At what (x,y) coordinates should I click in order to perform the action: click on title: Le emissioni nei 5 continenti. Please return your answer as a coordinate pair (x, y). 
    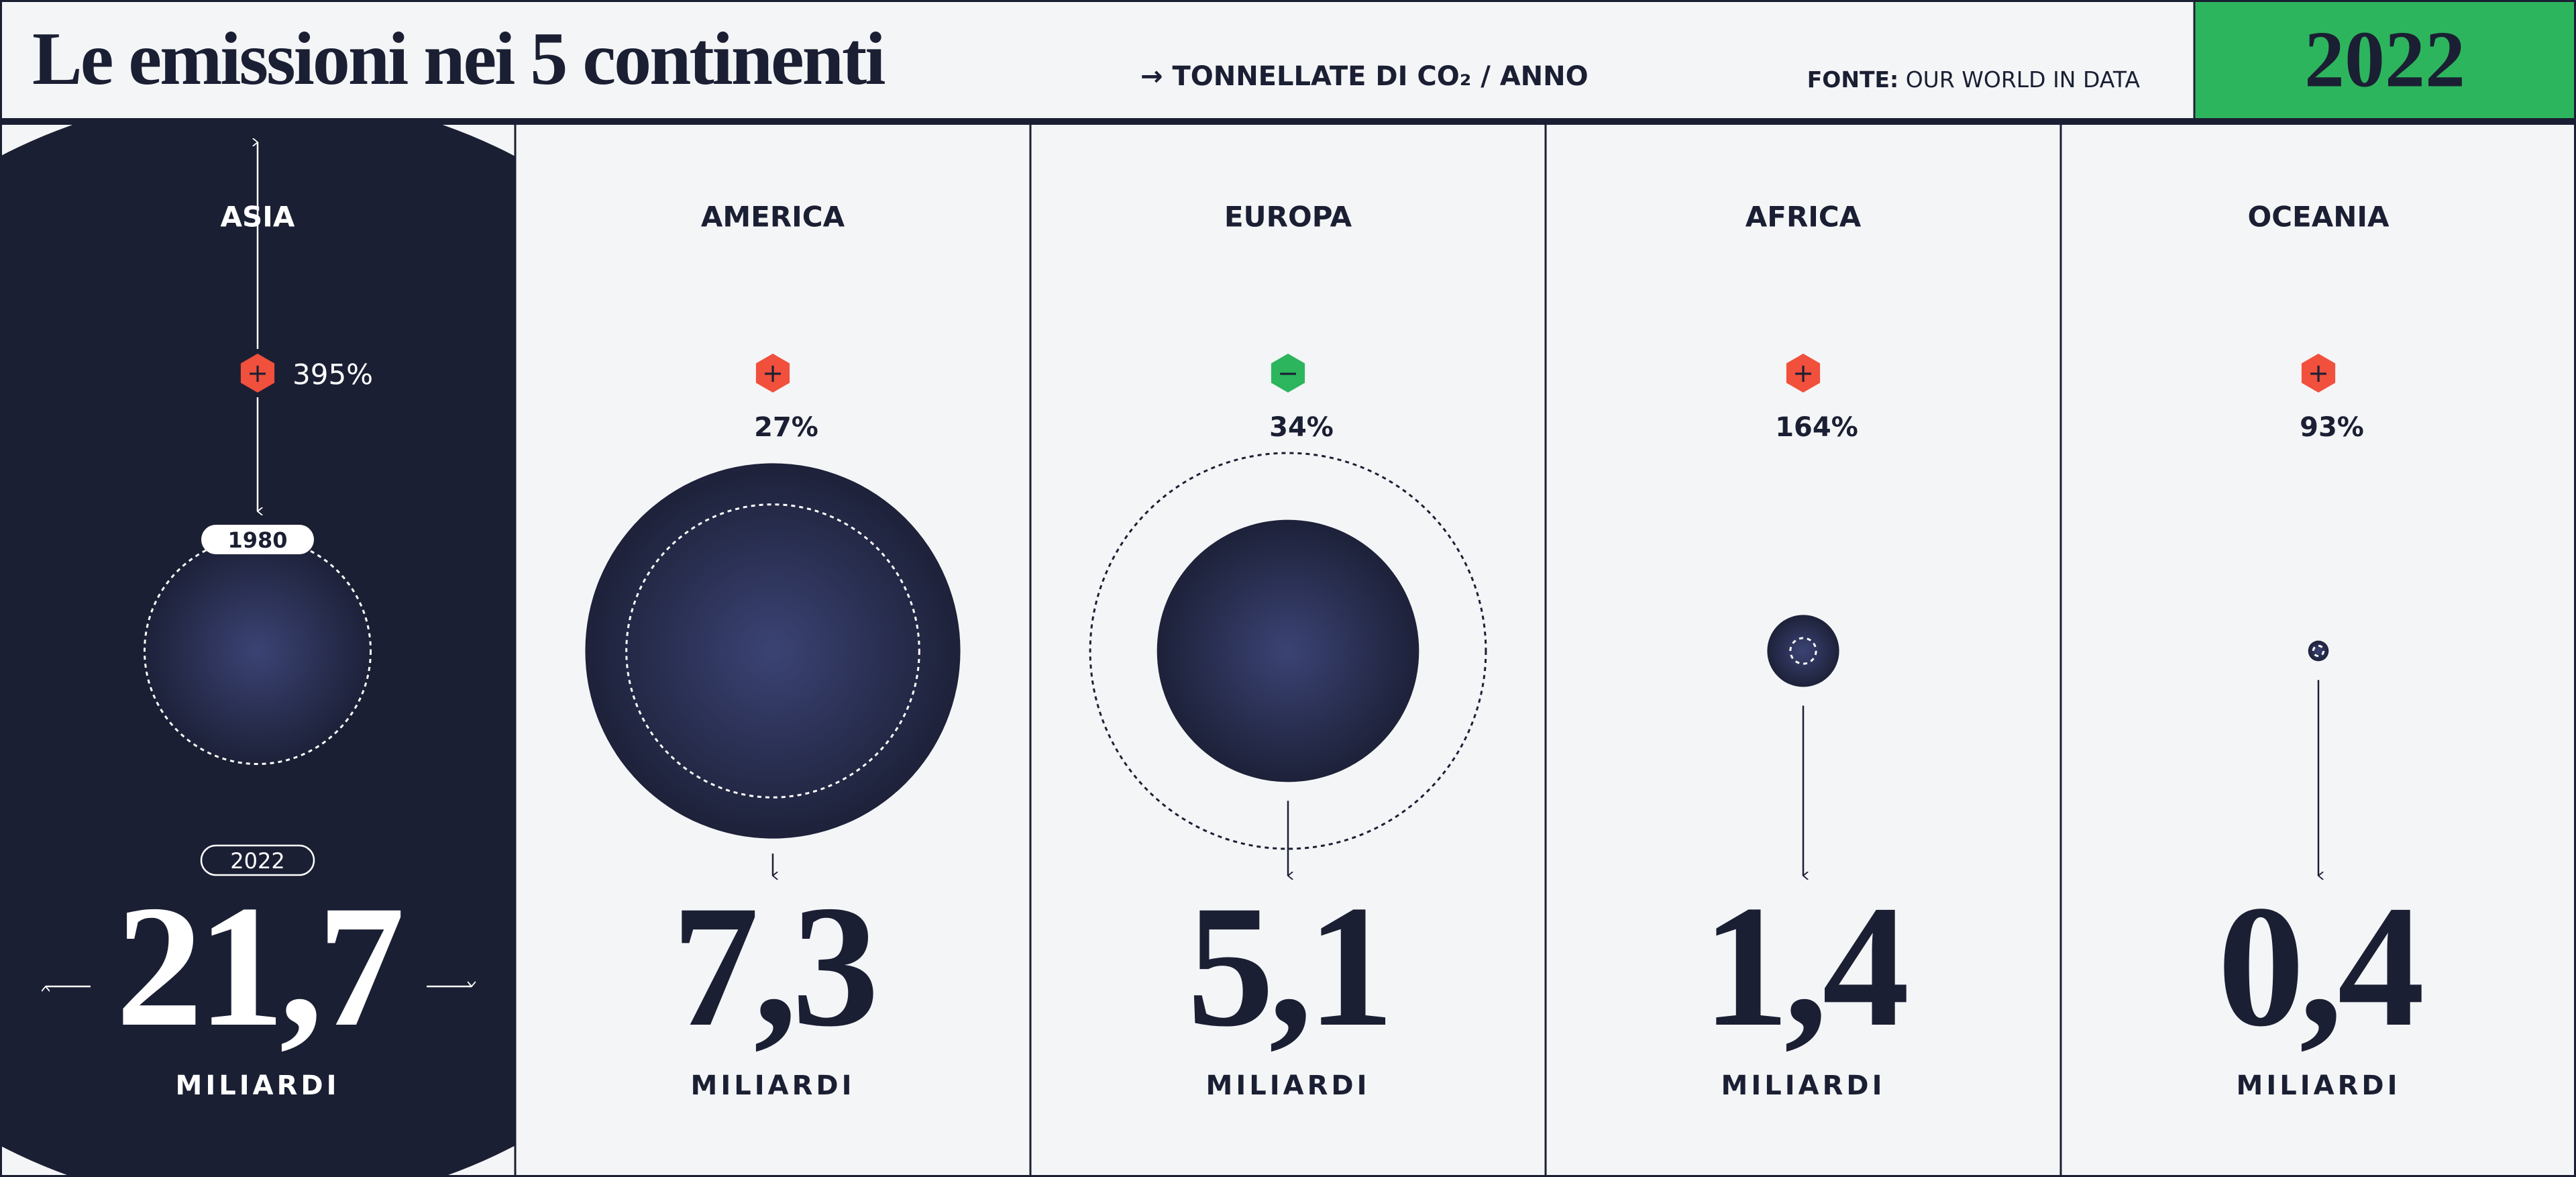
    Looking at the image, I should click on (458, 59).